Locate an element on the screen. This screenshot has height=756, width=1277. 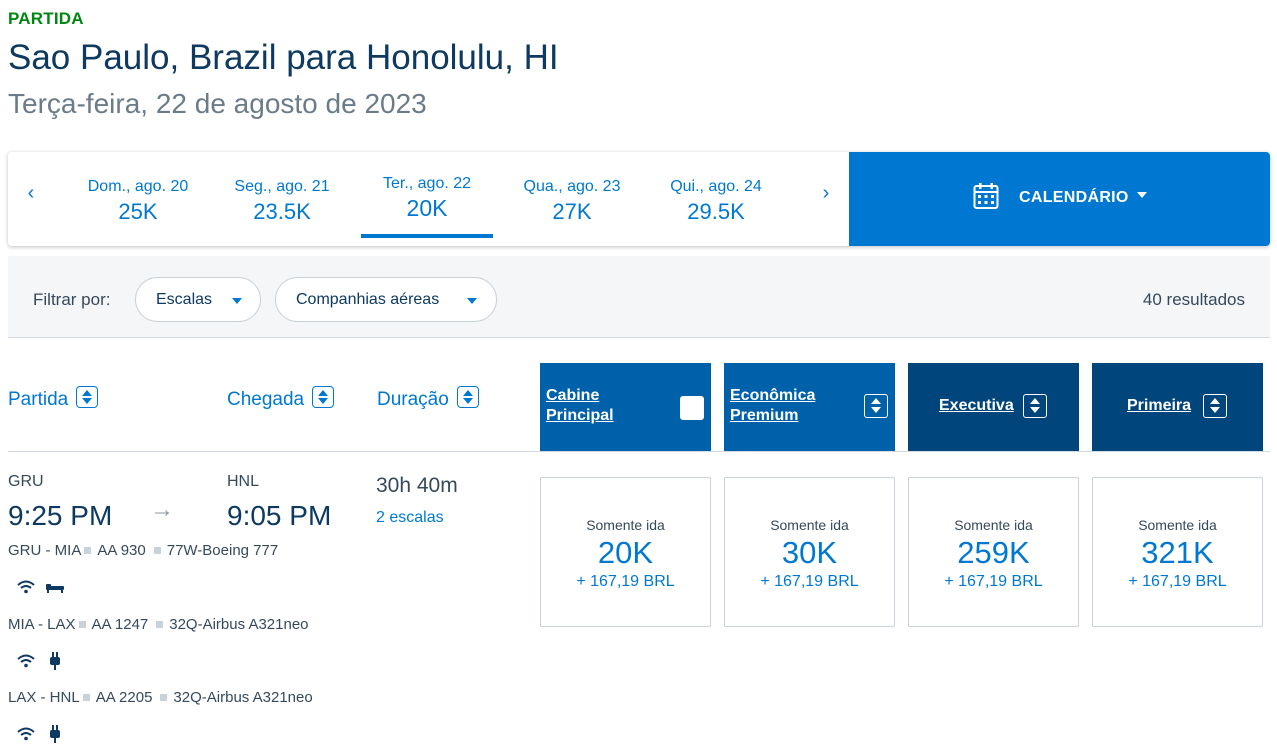
cabin-premium-economy-header: Econômica Premium is located at coordinates (809, 407).